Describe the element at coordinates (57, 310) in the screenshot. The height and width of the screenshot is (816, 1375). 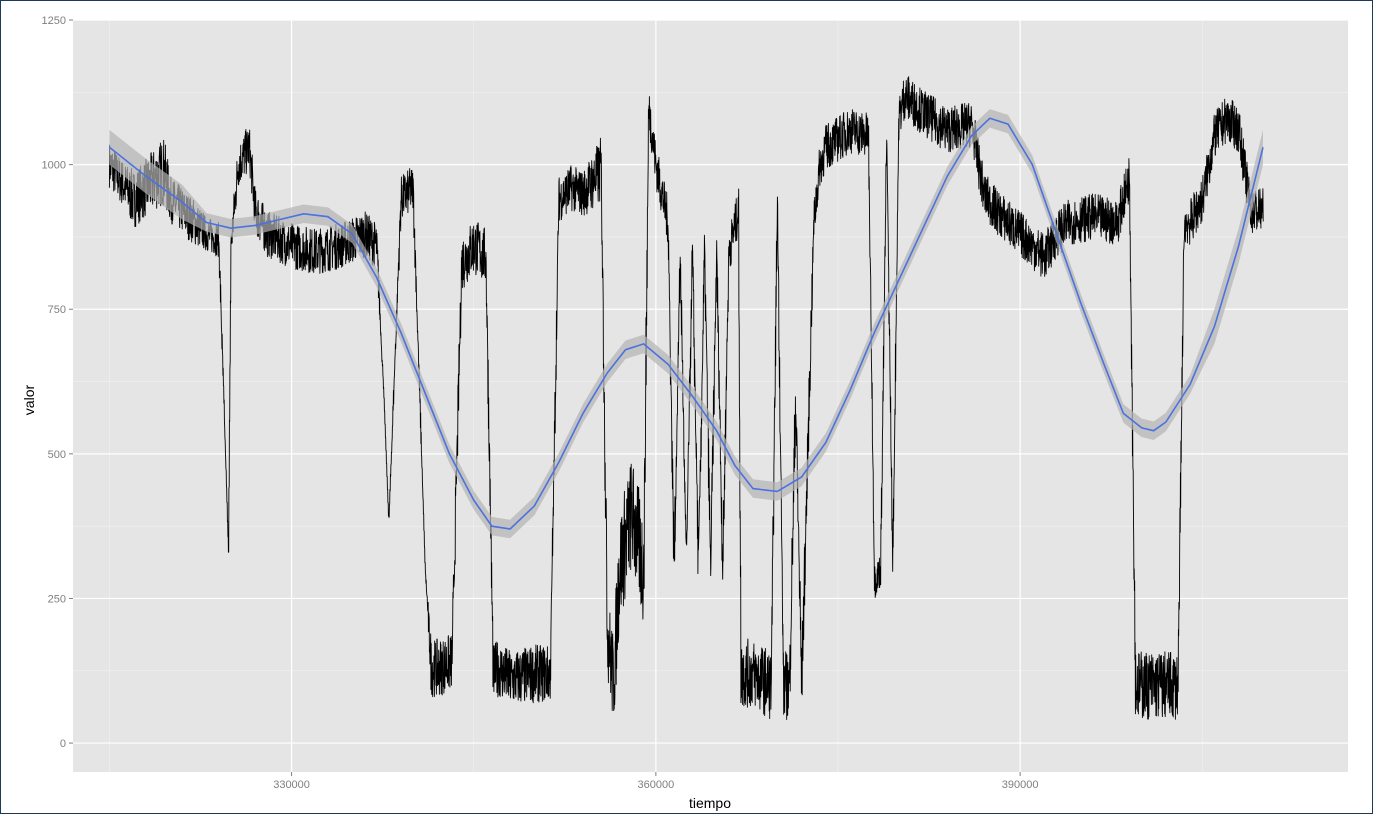
I see `y-tick-label: 750` at that location.